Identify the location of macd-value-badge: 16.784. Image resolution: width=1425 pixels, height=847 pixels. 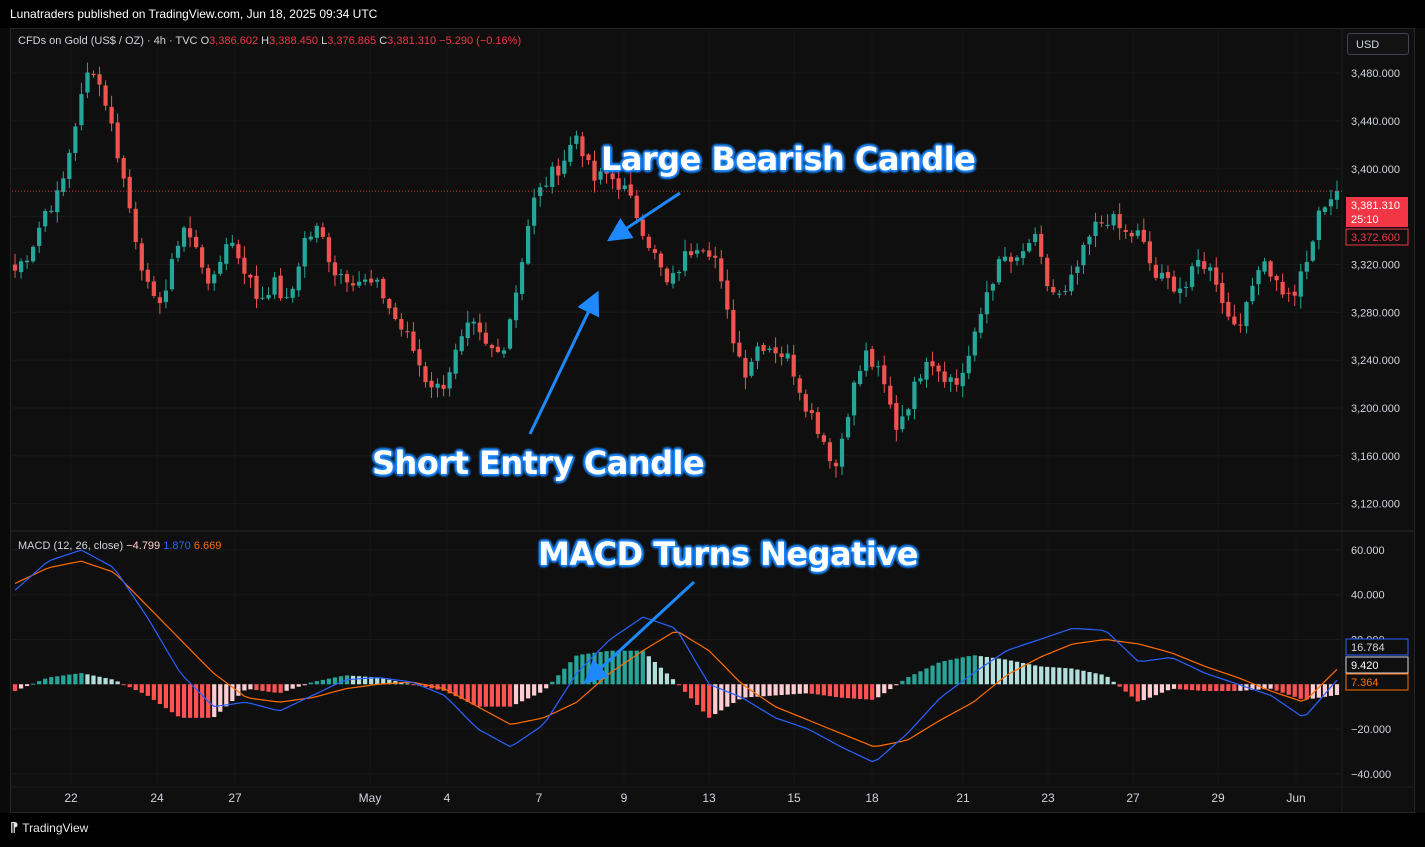
(1377, 647).